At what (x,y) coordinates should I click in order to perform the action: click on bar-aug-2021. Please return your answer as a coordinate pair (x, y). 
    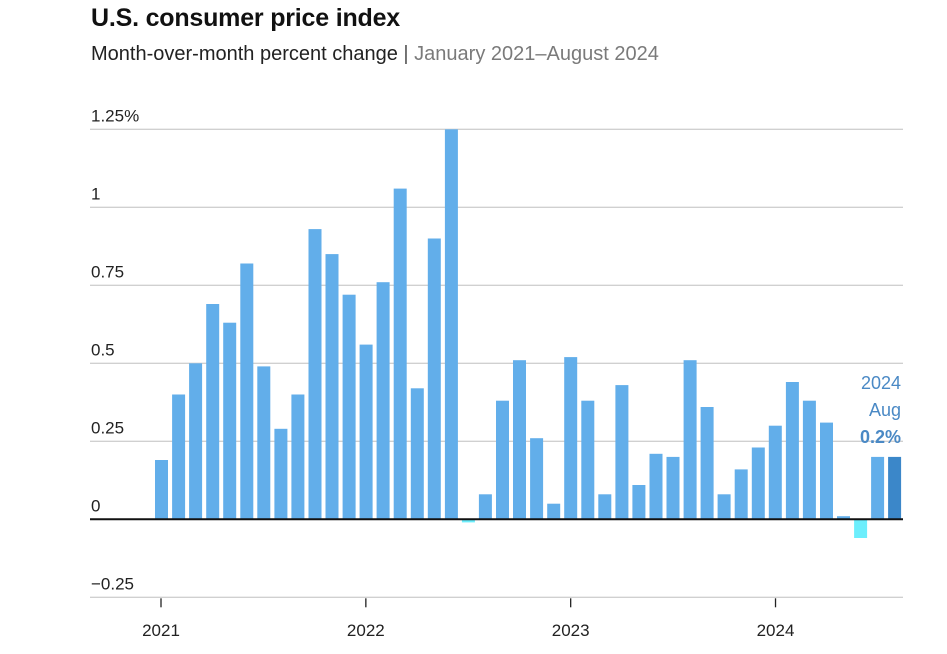
    Looking at the image, I should click on (281, 474).